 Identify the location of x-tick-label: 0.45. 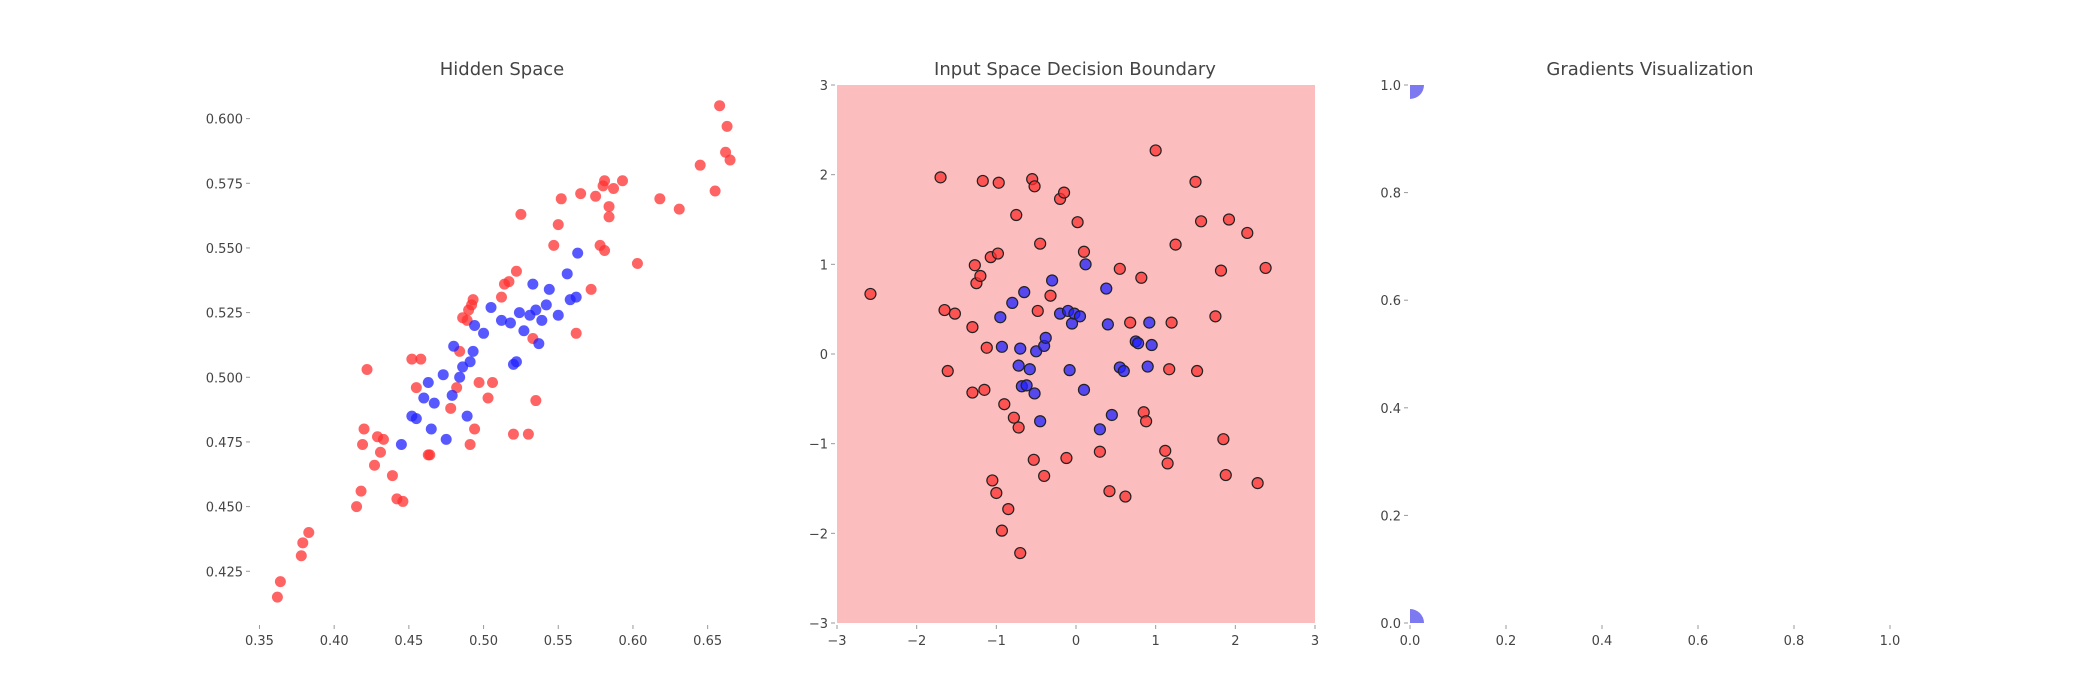
(408, 641).